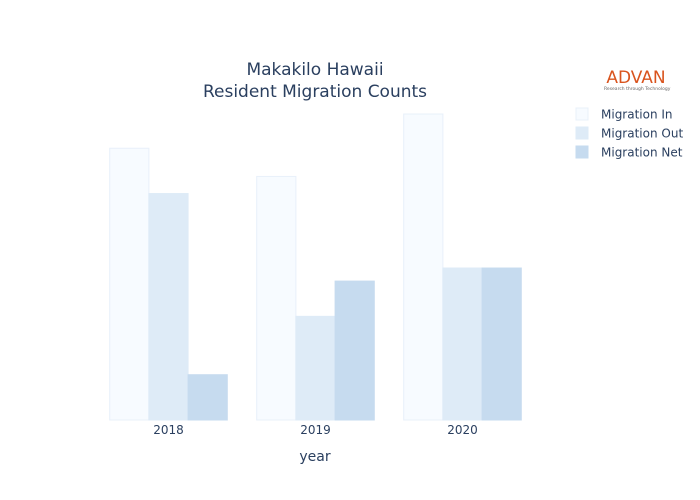 The image size is (700, 500). What do you see at coordinates (462, 344) in the screenshot?
I see `bar-migration-out-2020` at bounding box center [462, 344].